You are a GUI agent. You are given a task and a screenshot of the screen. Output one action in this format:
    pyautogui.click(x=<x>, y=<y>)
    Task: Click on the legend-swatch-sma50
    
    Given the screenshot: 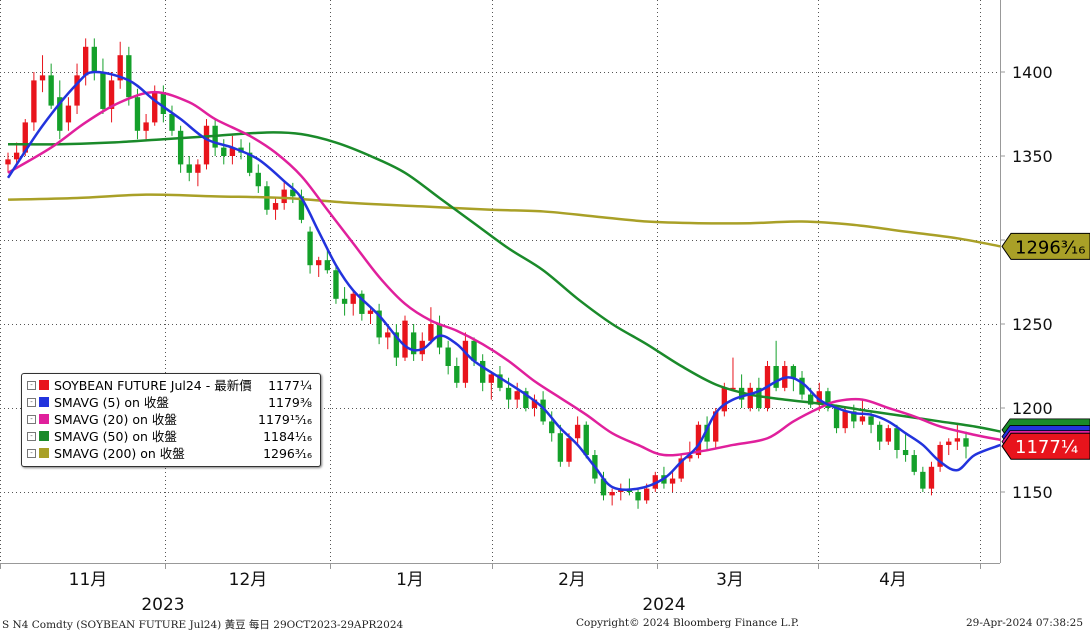 What is the action you would take?
    pyautogui.click(x=44, y=436)
    